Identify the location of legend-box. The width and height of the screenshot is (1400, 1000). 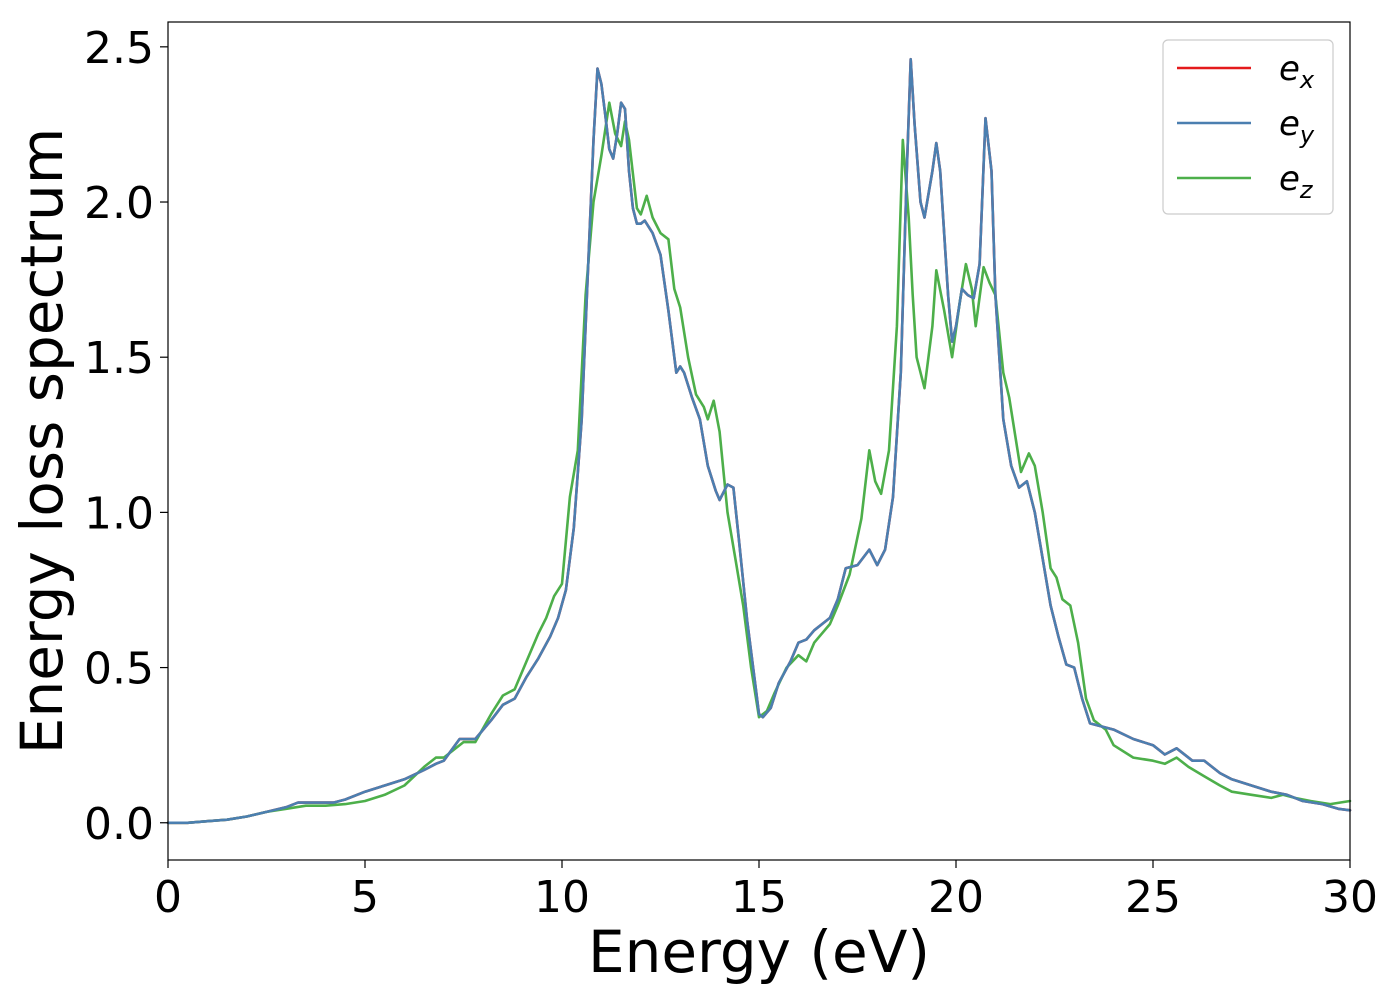
(1248, 127).